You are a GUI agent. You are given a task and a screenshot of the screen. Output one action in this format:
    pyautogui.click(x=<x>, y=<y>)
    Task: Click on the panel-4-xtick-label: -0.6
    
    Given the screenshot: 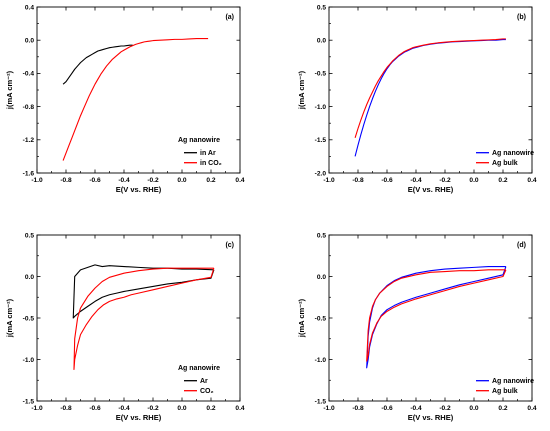 What is the action you would take?
    pyautogui.click(x=387, y=408)
    